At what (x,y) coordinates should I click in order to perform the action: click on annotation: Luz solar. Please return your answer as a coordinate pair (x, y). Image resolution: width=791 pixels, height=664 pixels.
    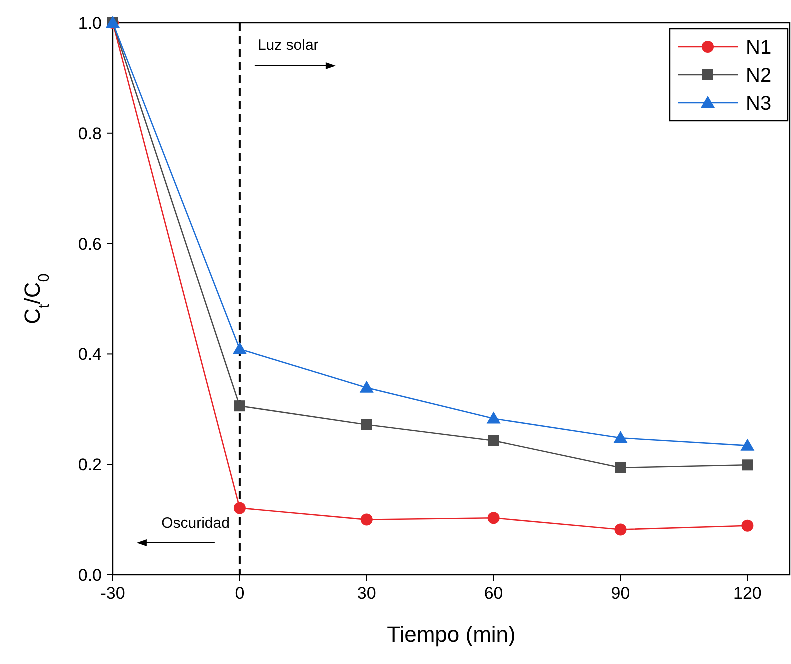
    Looking at the image, I should click on (288, 45).